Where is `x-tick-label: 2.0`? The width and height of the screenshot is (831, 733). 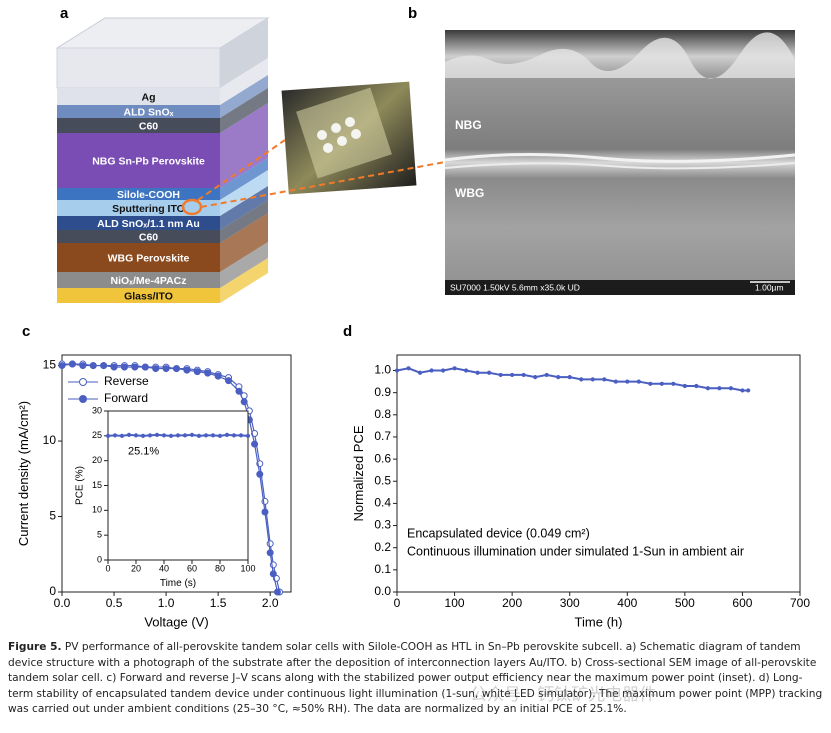
x-tick-label: 2.0 is located at coordinates (270, 603).